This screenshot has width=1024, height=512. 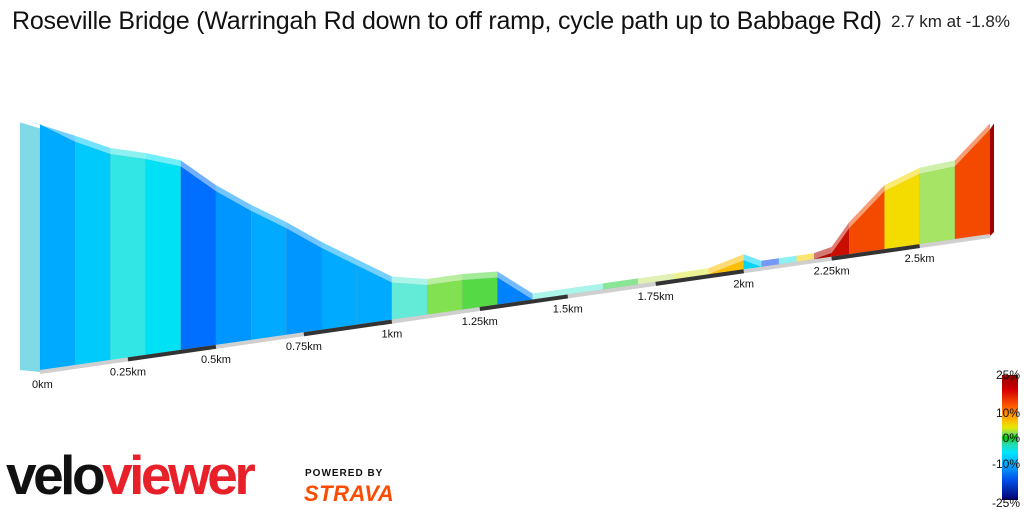 I want to click on profile-end-face, so click(x=992, y=179).